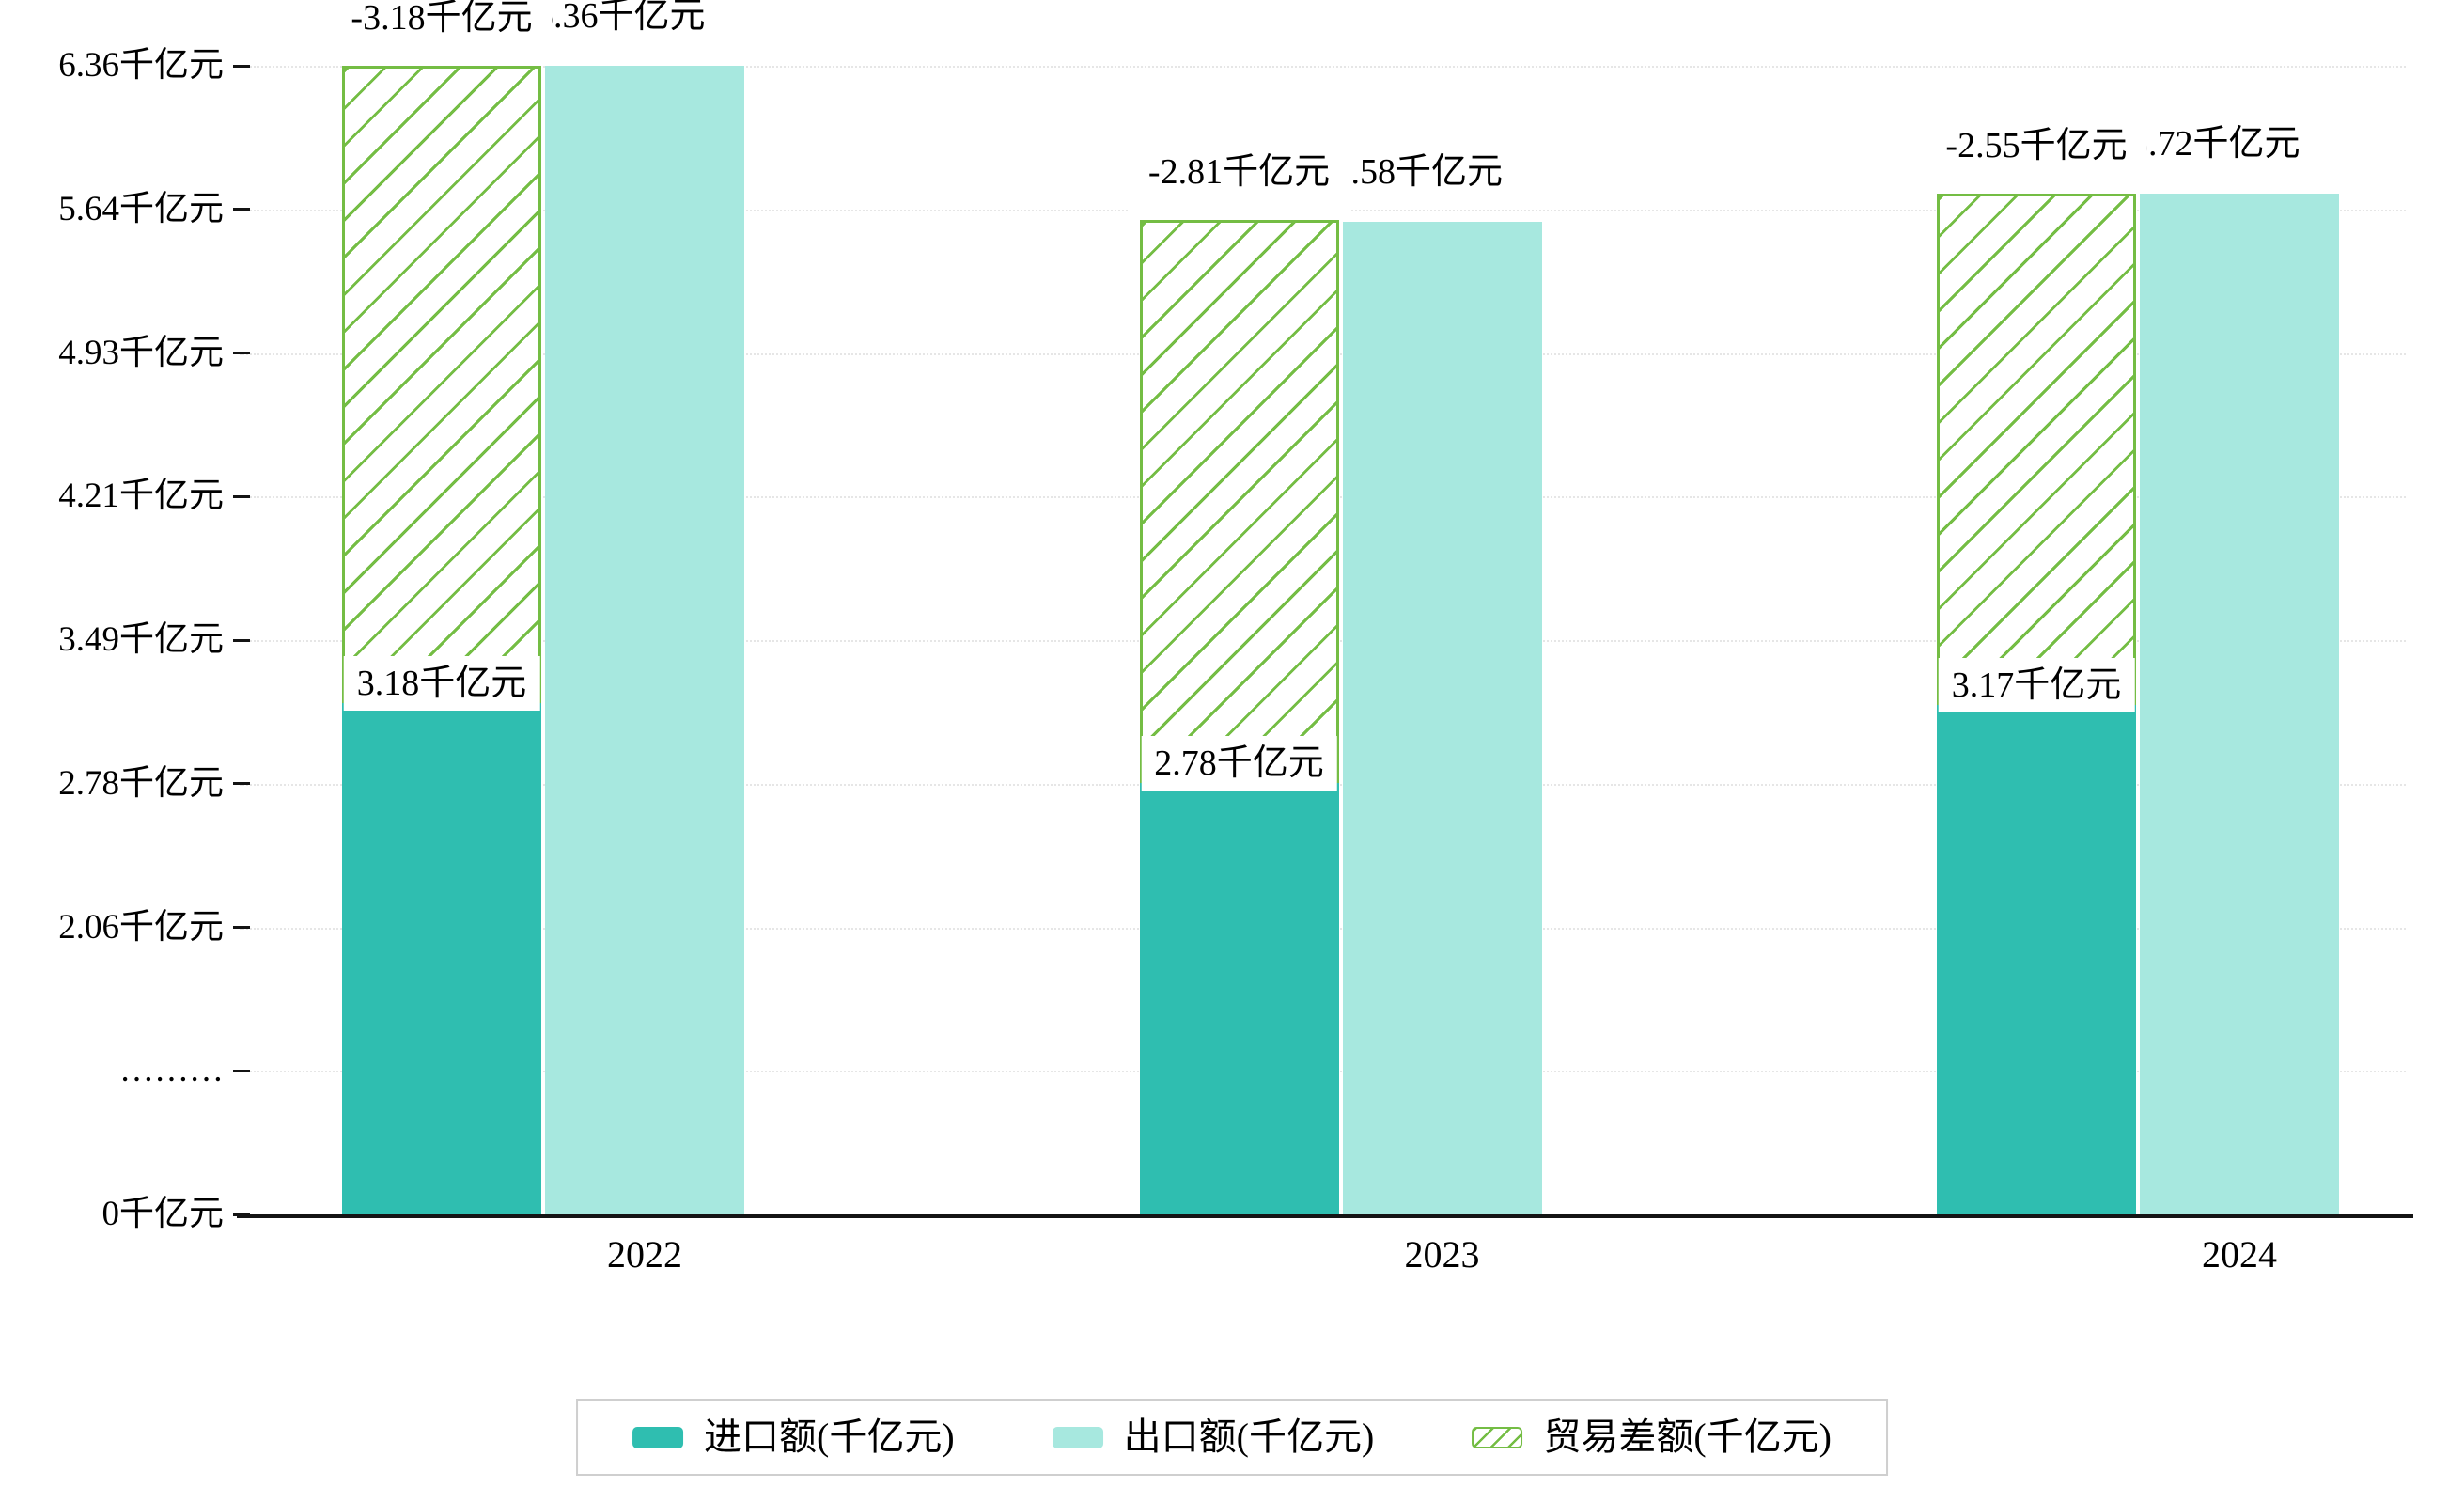 The image size is (2464, 1503). Describe the element at coordinates (141, 208) in the screenshot. I see `y-tick-label: 5.64千亿元` at that location.